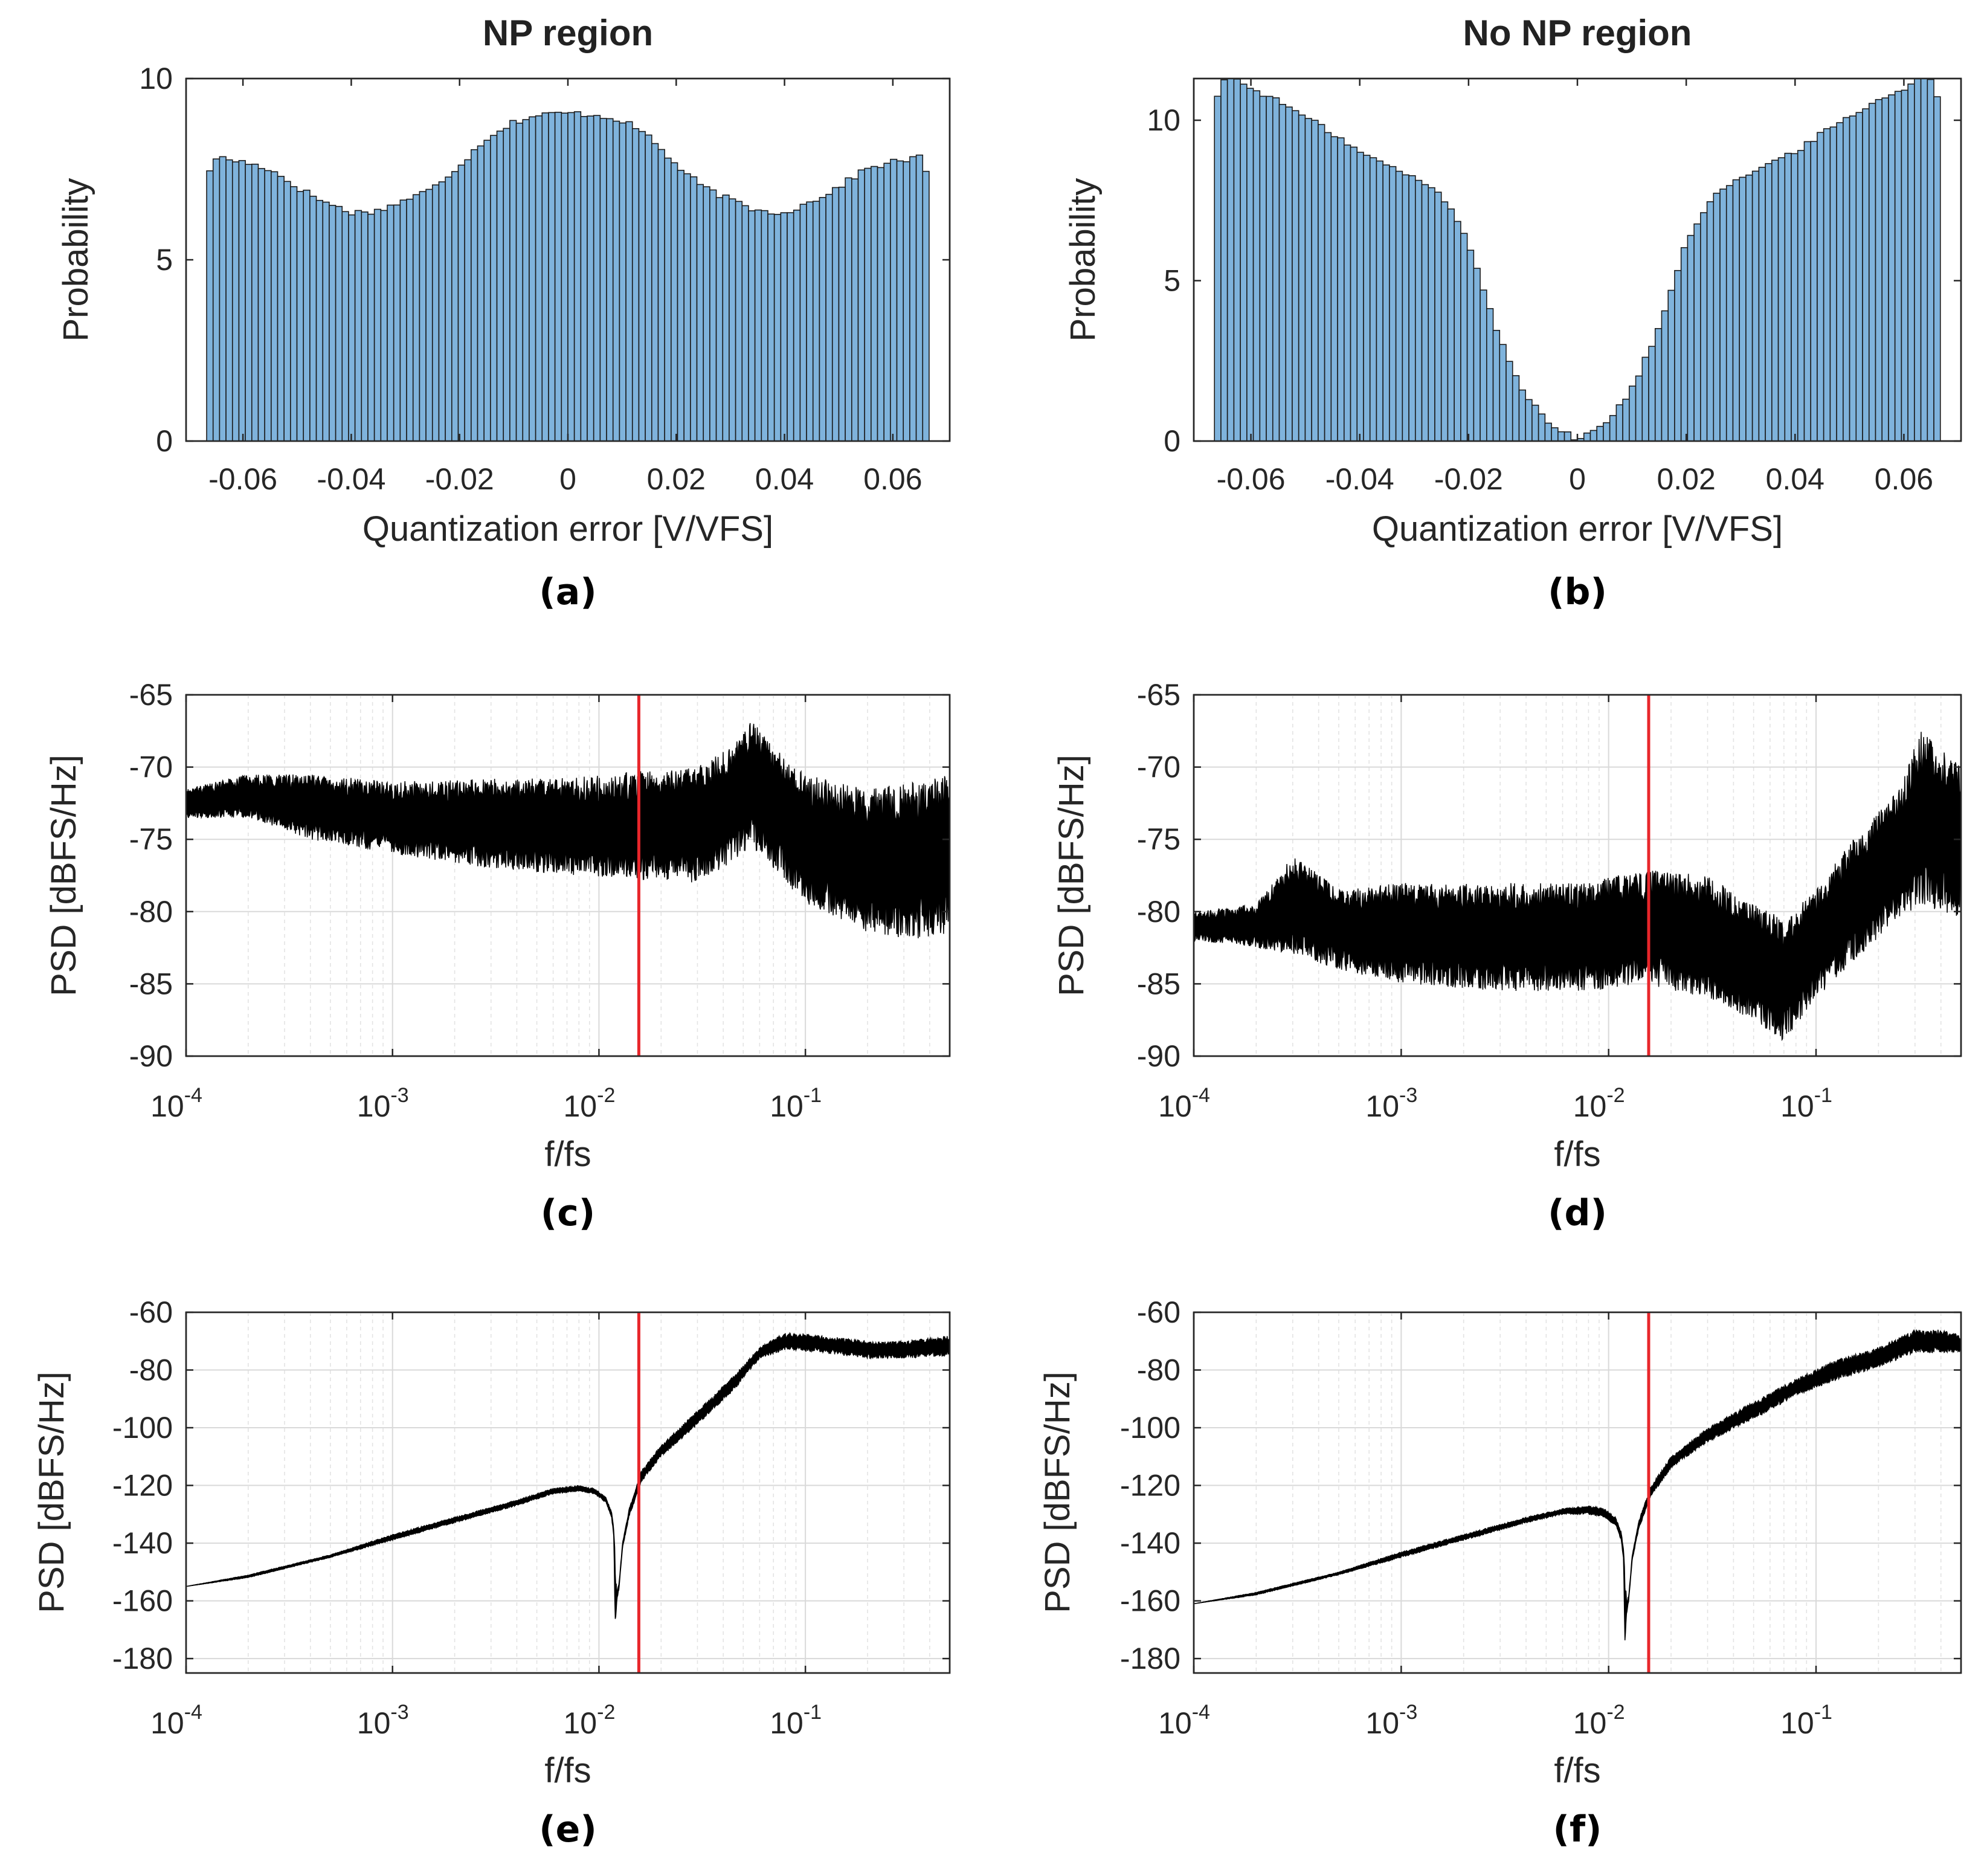  I want to click on axes-box, so click(568, 875).